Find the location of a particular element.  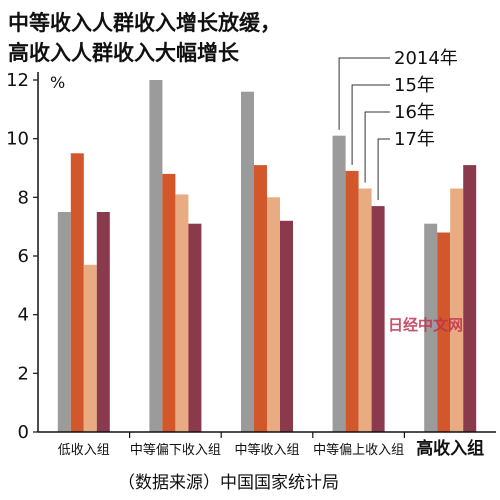

y-axis-unit: % is located at coordinates (57, 82).